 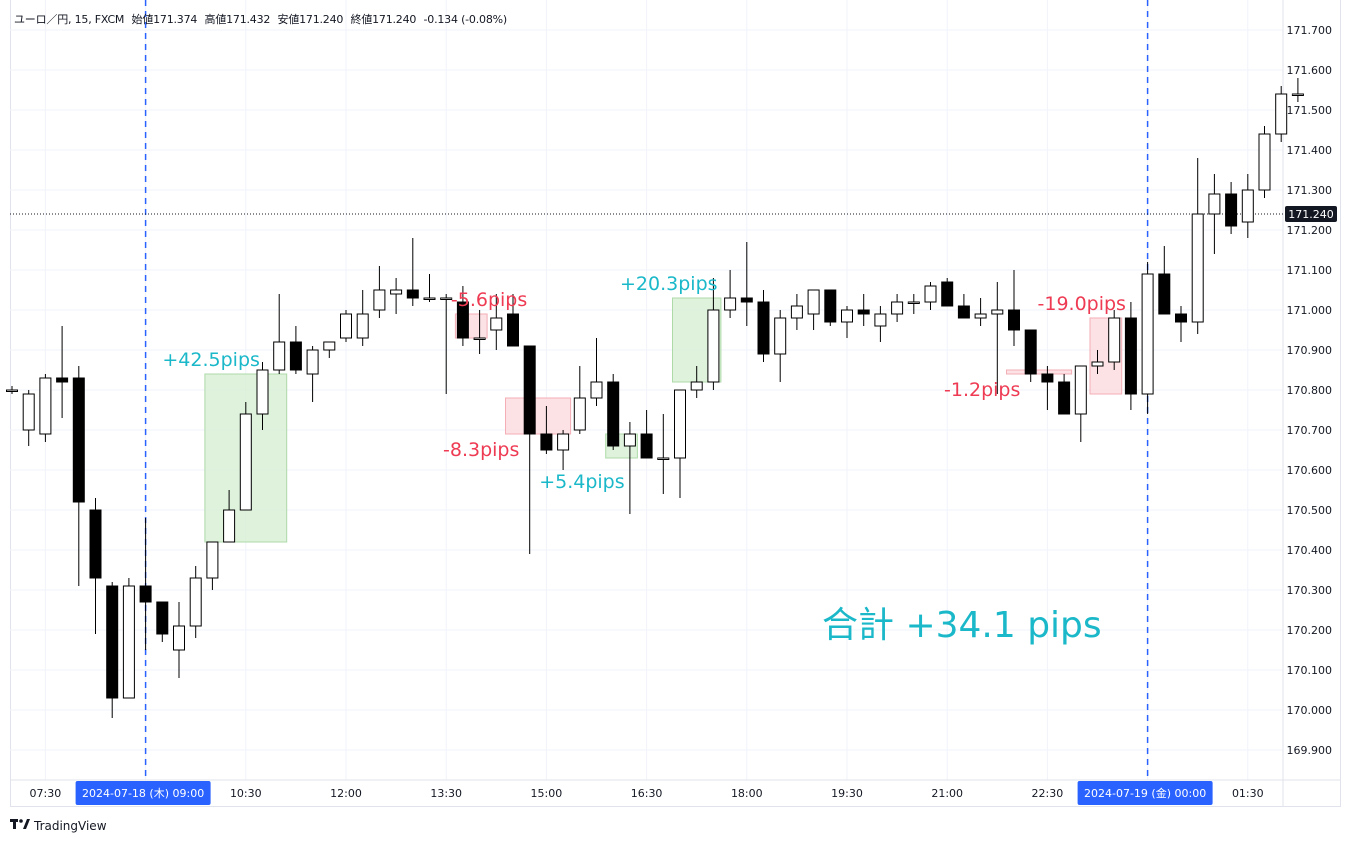 What do you see at coordinates (581, 482) in the screenshot?
I see `win-pips-label: +5.4pips` at bounding box center [581, 482].